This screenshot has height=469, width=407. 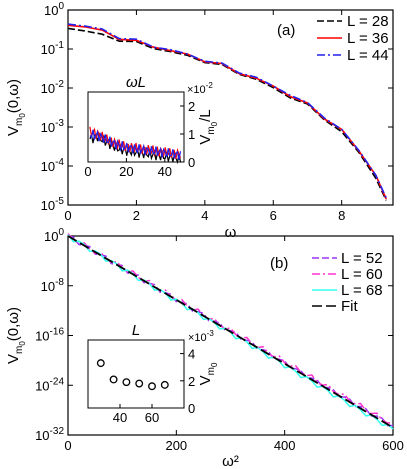 What do you see at coordinates (53, 204) in the screenshot?
I see `y-tick-label: 10⁻⁵` at bounding box center [53, 204].